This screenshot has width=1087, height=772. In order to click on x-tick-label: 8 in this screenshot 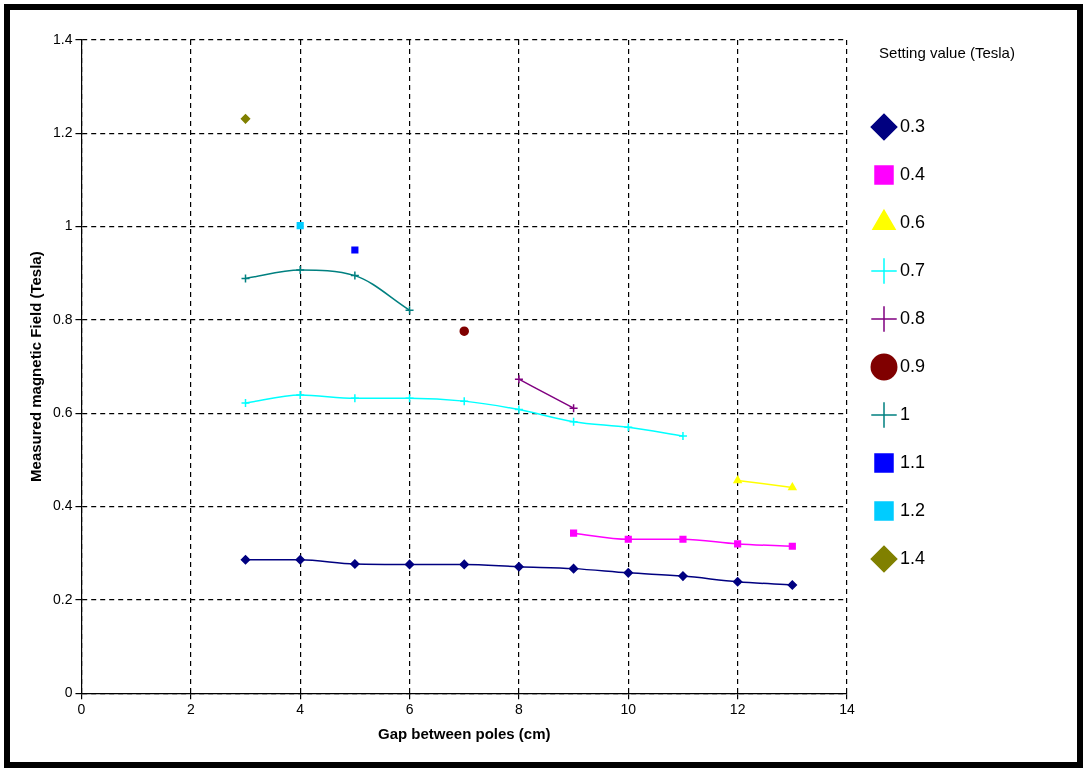, I will do `click(519, 709)`.